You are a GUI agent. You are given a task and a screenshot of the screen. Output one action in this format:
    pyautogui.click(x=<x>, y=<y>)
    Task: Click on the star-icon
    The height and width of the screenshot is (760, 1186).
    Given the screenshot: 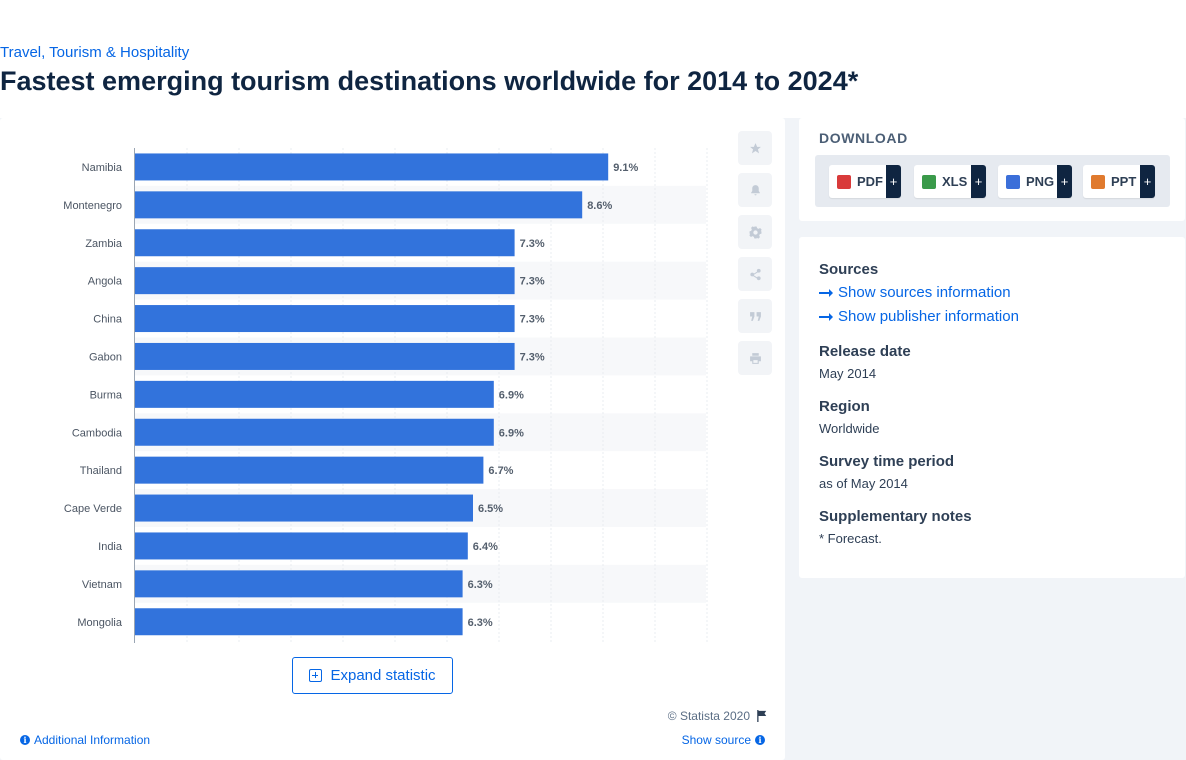 What is the action you would take?
    pyautogui.click(x=755, y=147)
    